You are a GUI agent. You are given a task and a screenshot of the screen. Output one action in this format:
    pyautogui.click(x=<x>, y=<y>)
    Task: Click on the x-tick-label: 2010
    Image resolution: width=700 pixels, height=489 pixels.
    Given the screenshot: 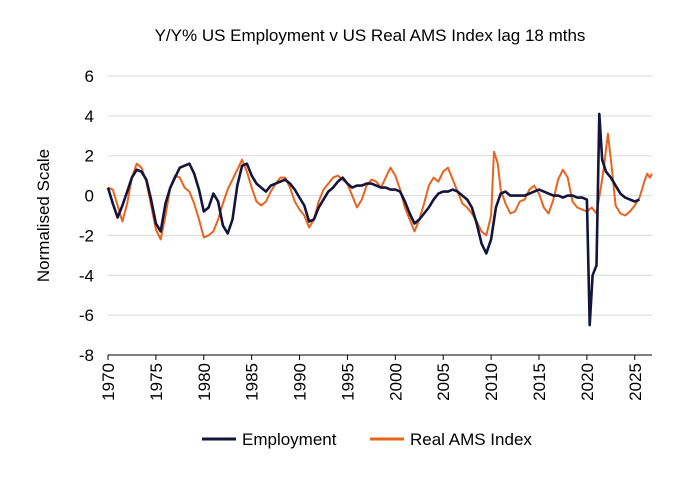 What is the action you would take?
    pyautogui.click(x=491, y=382)
    